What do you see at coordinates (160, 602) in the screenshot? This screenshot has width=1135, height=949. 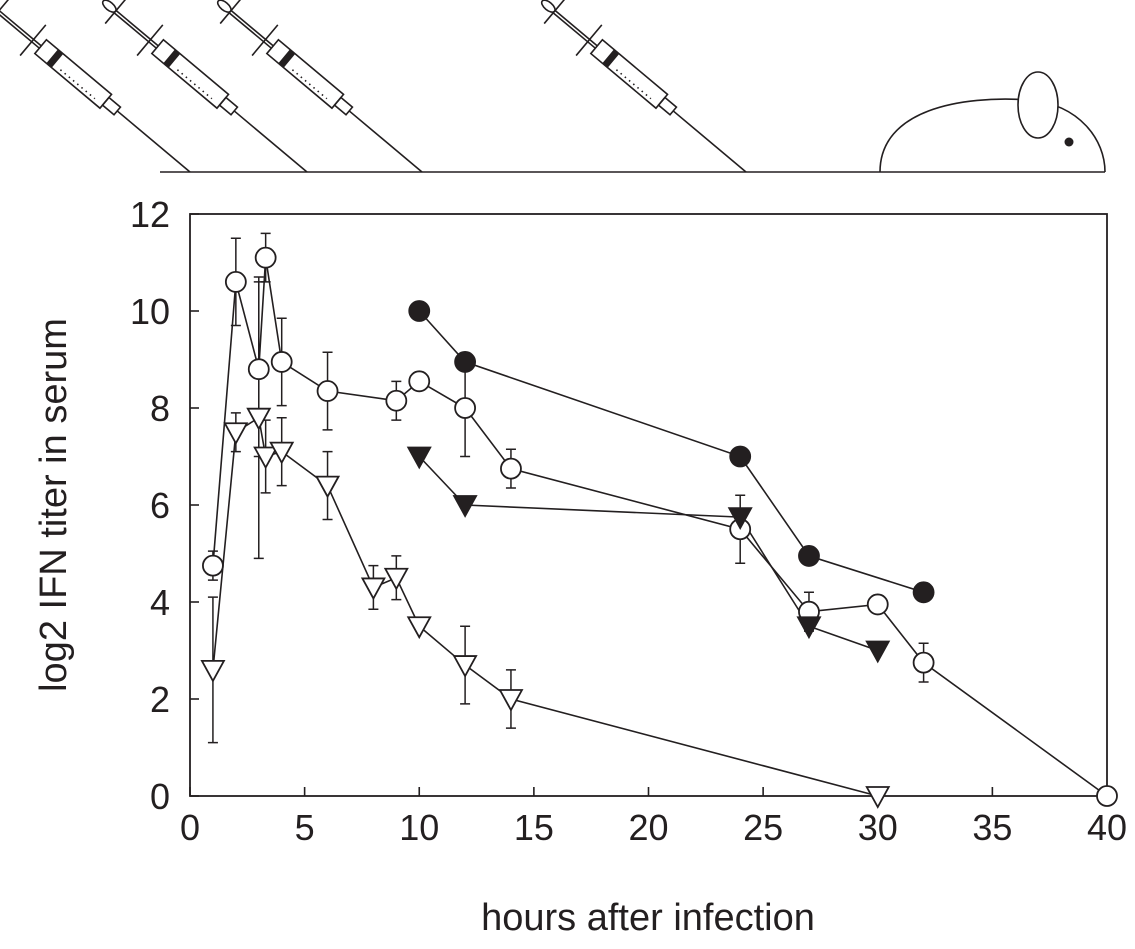 I see `y-tick-label: 4` at bounding box center [160, 602].